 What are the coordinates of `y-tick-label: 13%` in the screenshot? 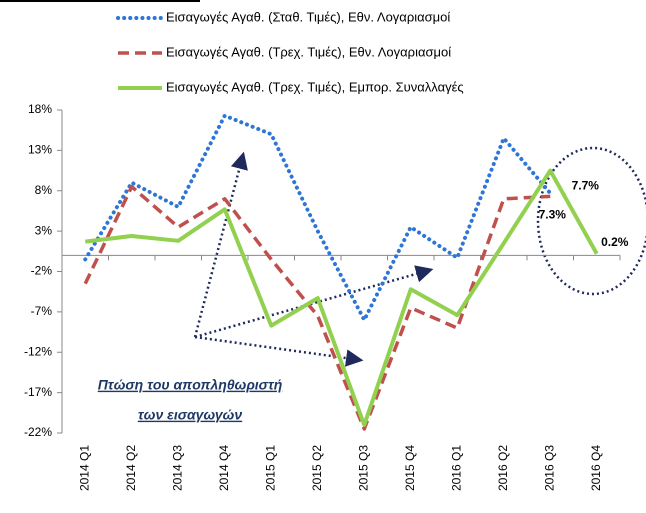 It's located at (40, 150).